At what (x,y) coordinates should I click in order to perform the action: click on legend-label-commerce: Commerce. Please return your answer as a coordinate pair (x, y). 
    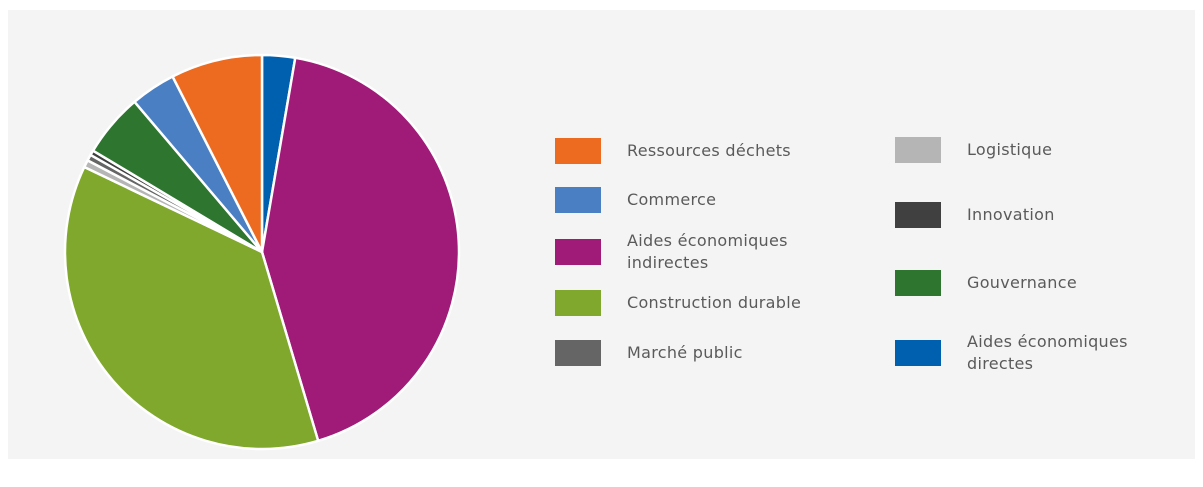
    Looking at the image, I should click on (672, 199).